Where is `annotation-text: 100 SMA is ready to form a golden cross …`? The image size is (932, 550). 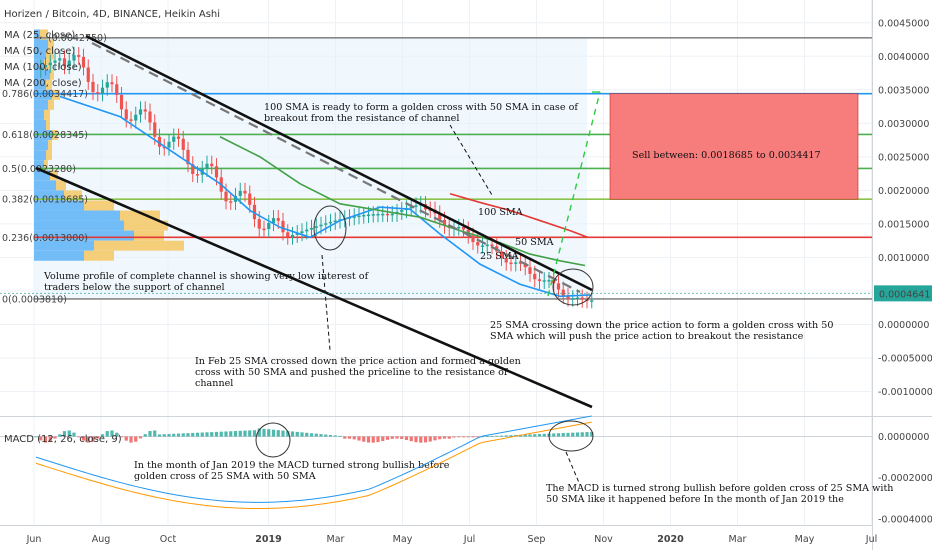 annotation-text: 100 SMA is ready to form a golden cross … is located at coordinates (421, 107).